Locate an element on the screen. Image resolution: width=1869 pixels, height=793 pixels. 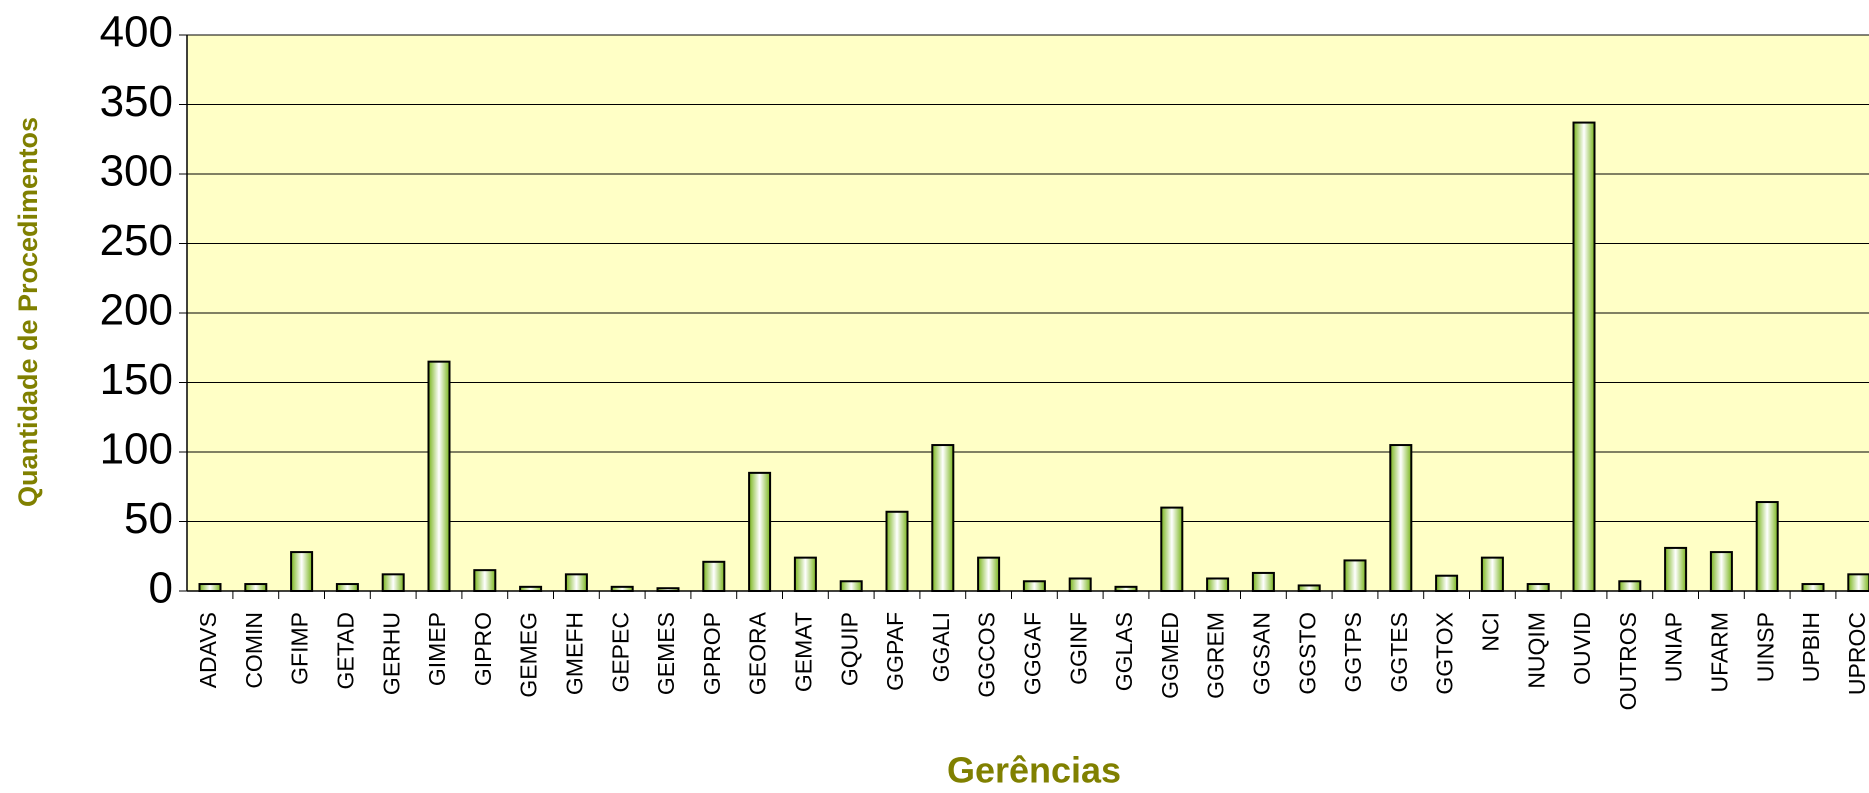
x-tick-label: UPROC is located at coordinates (1856, 653).